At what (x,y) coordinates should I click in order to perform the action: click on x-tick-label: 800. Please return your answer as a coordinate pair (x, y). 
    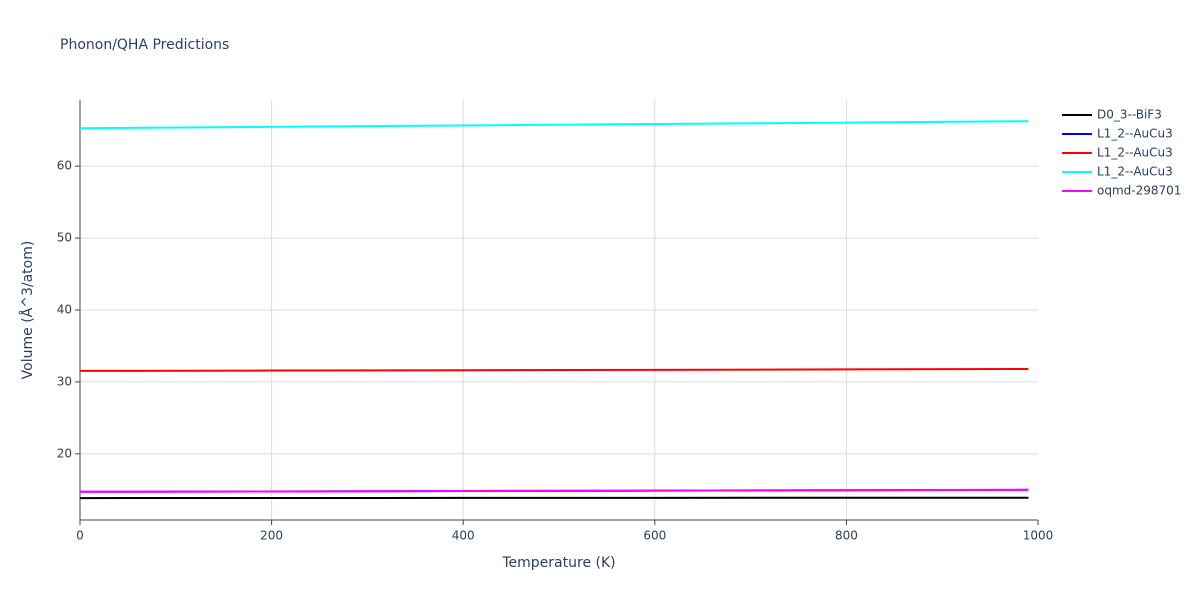
    Looking at the image, I should click on (846, 536).